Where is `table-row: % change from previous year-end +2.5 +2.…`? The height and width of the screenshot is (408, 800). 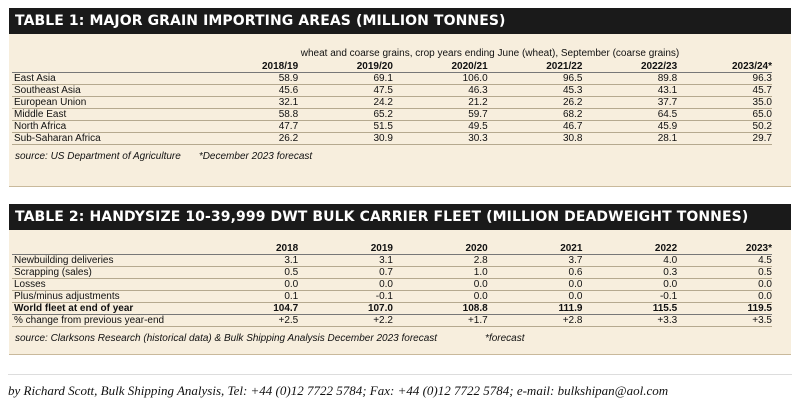 table-row: % change from previous year-end +2.5 +2.… is located at coordinates (392, 320).